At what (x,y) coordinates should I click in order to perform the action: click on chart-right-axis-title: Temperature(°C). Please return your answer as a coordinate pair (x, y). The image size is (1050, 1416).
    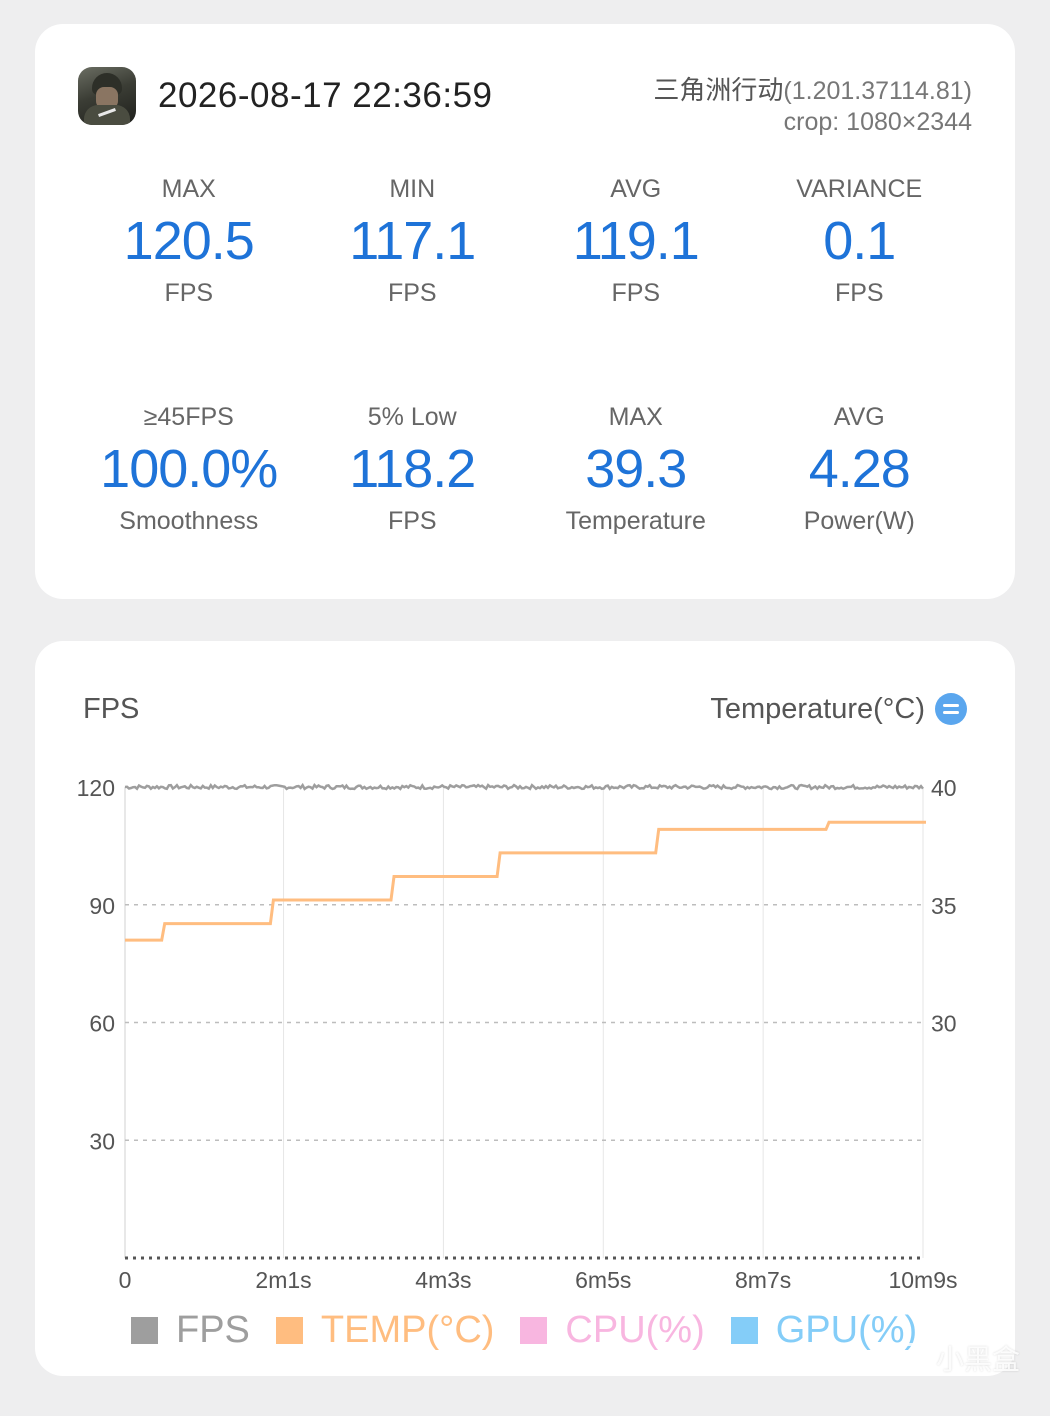
    Looking at the image, I should click on (817, 709).